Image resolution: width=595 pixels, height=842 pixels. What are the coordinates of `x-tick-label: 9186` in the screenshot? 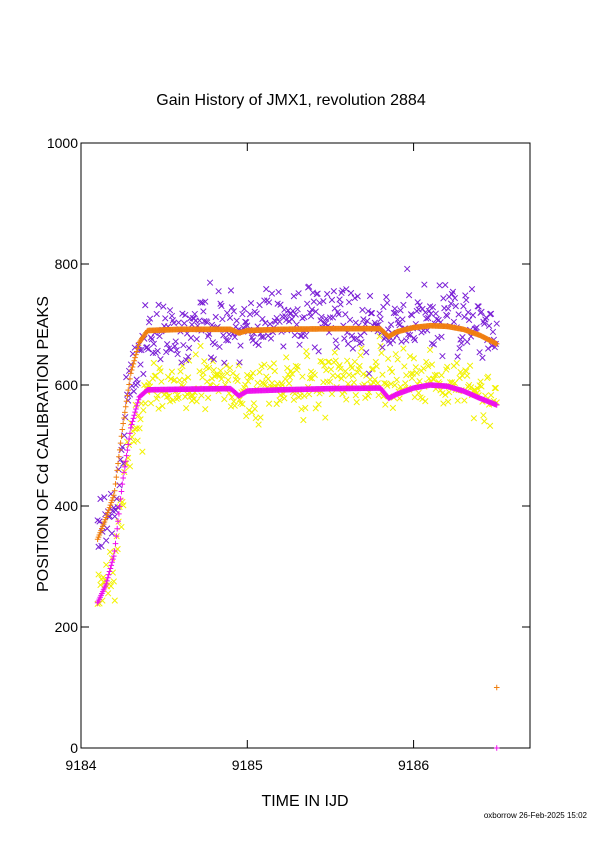 It's located at (413, 765).